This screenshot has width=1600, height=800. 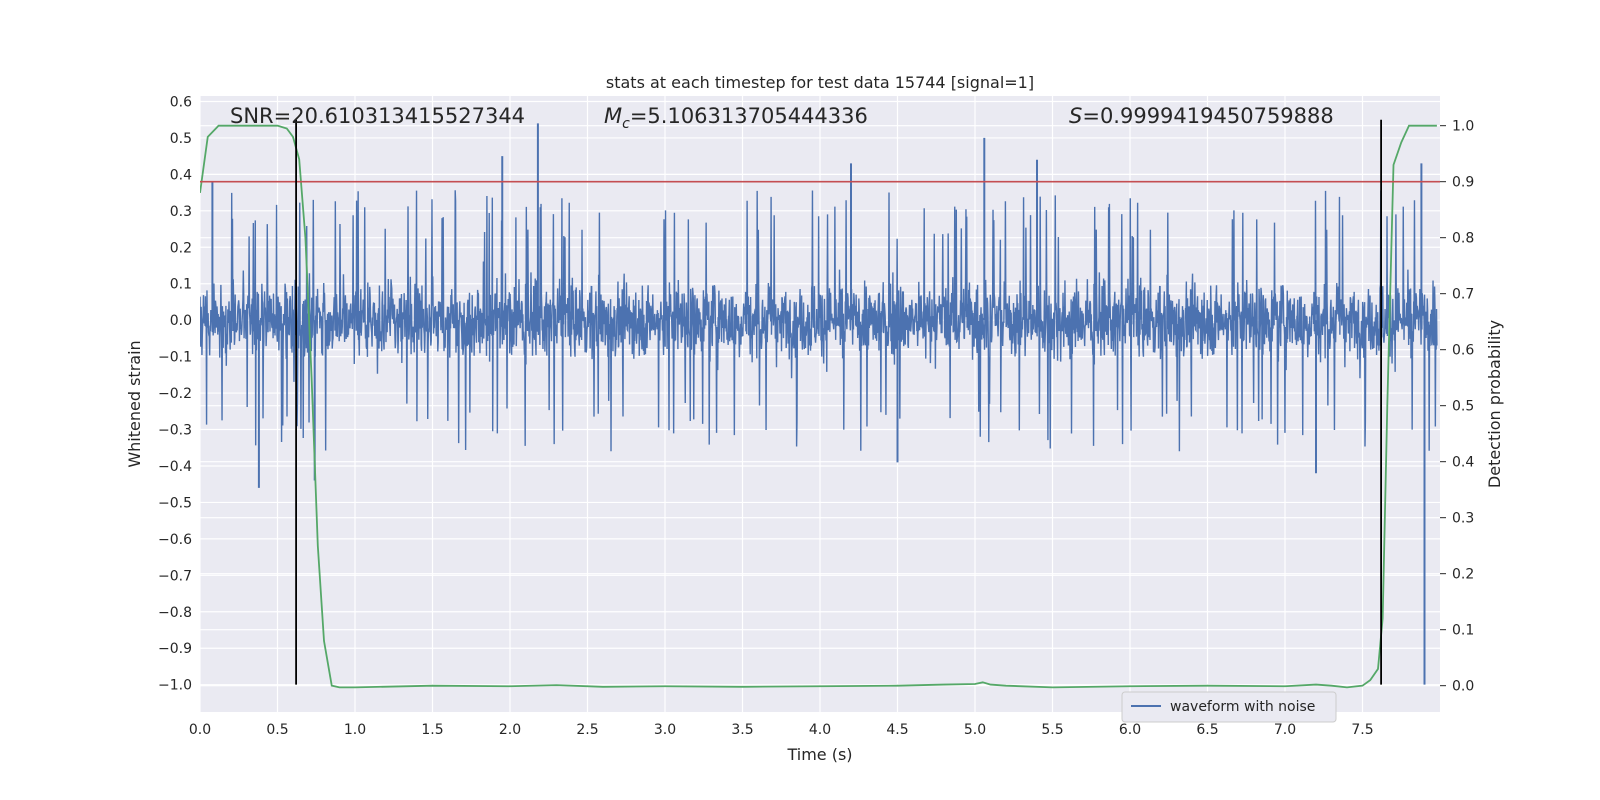 What do you see at coordinates (134, 403) in the screenshot?
I see `y-axis-title: Whitened strain` at bounding box center [134, 403].